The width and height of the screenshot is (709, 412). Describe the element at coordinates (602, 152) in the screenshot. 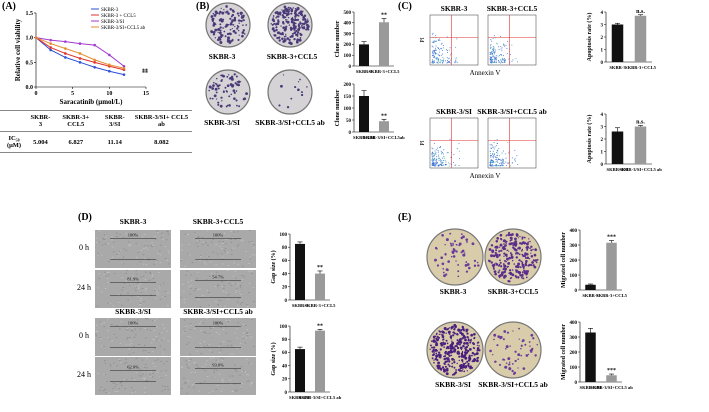

I see `y-tick-label: 1` at that location.